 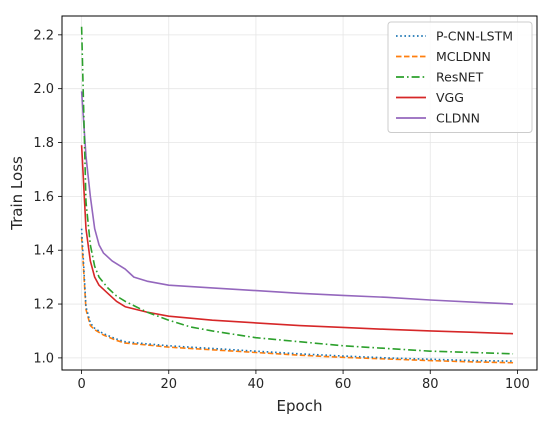 I want to click on y-tick-label: 1.6, so click(x=43, y=197).